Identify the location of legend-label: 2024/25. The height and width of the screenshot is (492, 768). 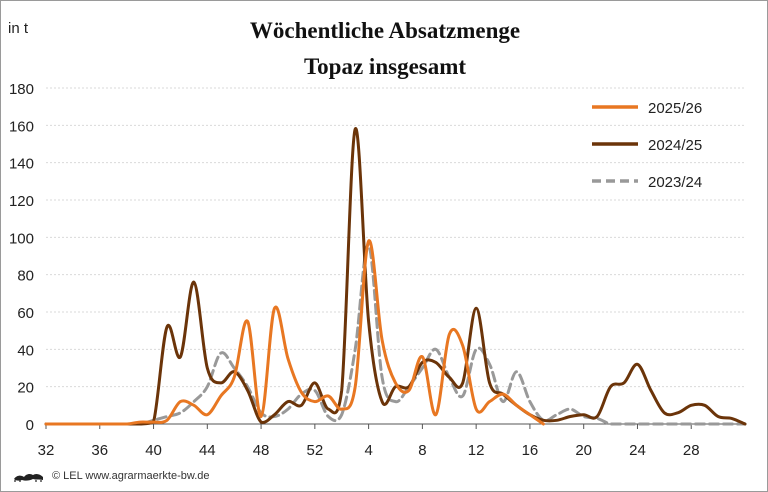
(675, 145).